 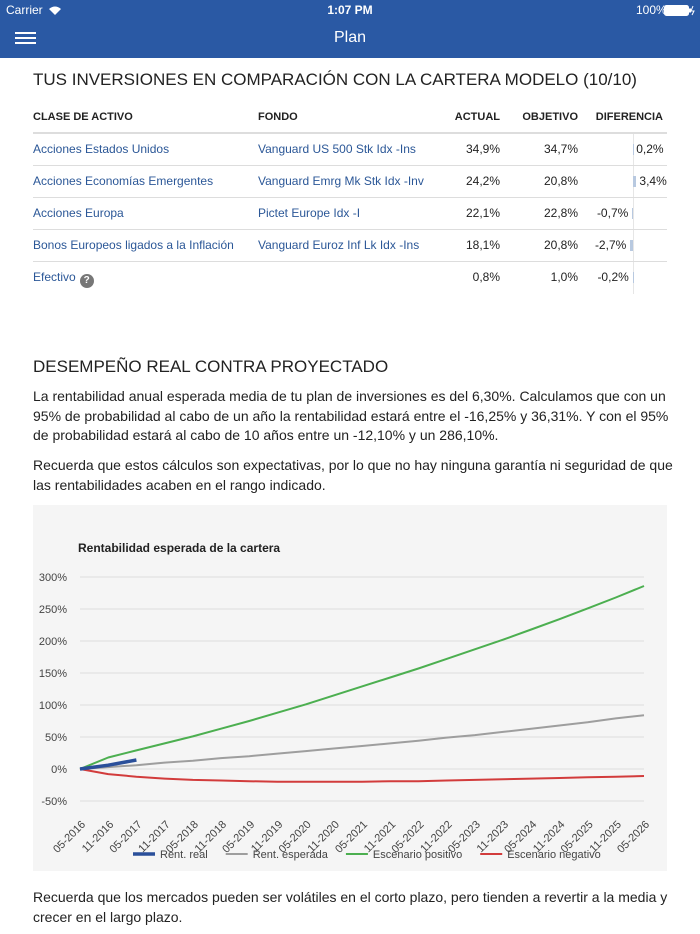 What do you see at coordinates (564, 277) in the screenshot?
I see `target: 1,0%` at bounding box center [564, 277].